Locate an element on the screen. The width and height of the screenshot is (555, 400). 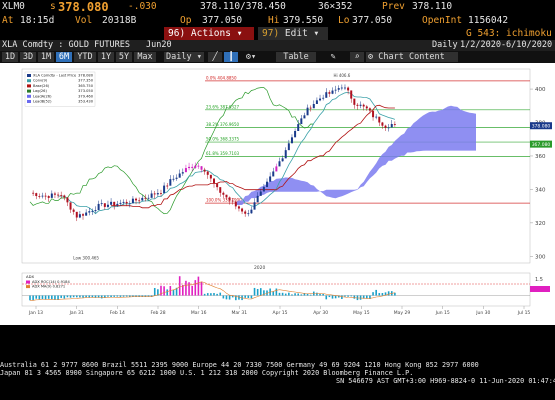
edit-menu-button: 97) Edit ▾ is located at coordinates (293, 33).